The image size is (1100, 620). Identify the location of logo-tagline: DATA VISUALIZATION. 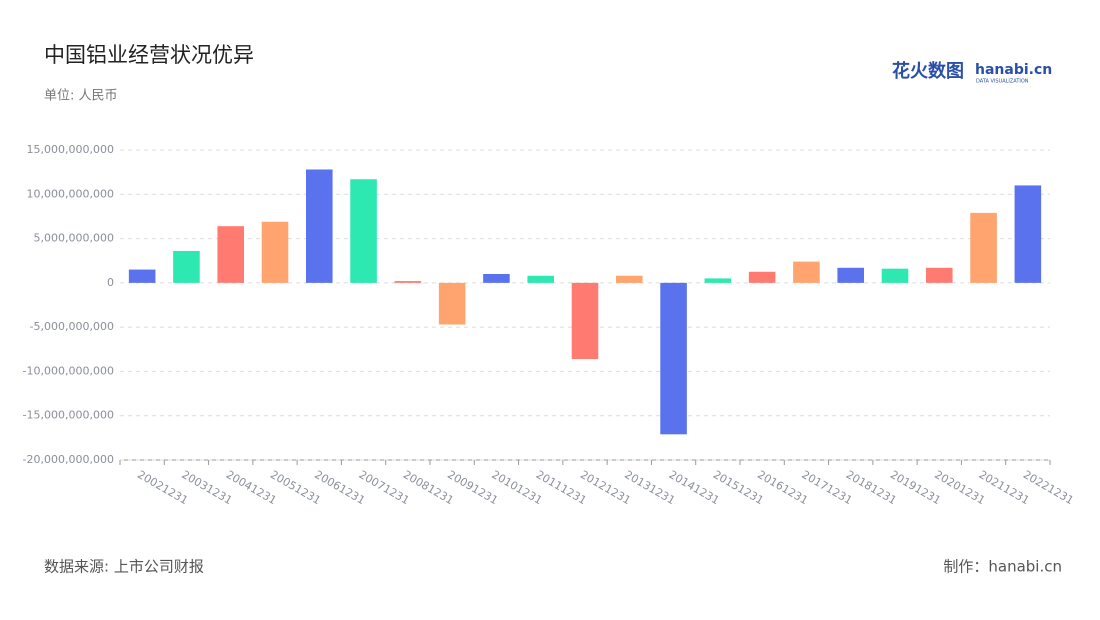
(1002, 82).